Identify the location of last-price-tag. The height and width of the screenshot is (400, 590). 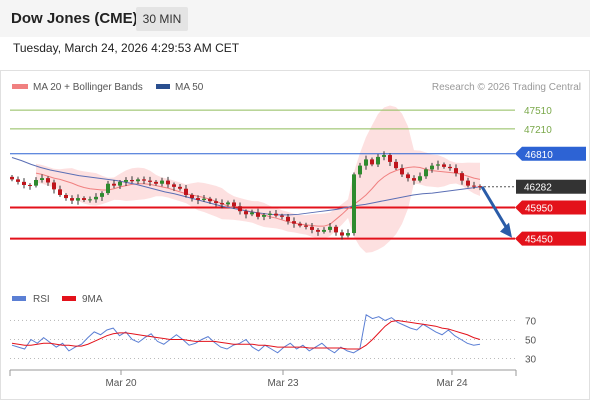
(551, 186).